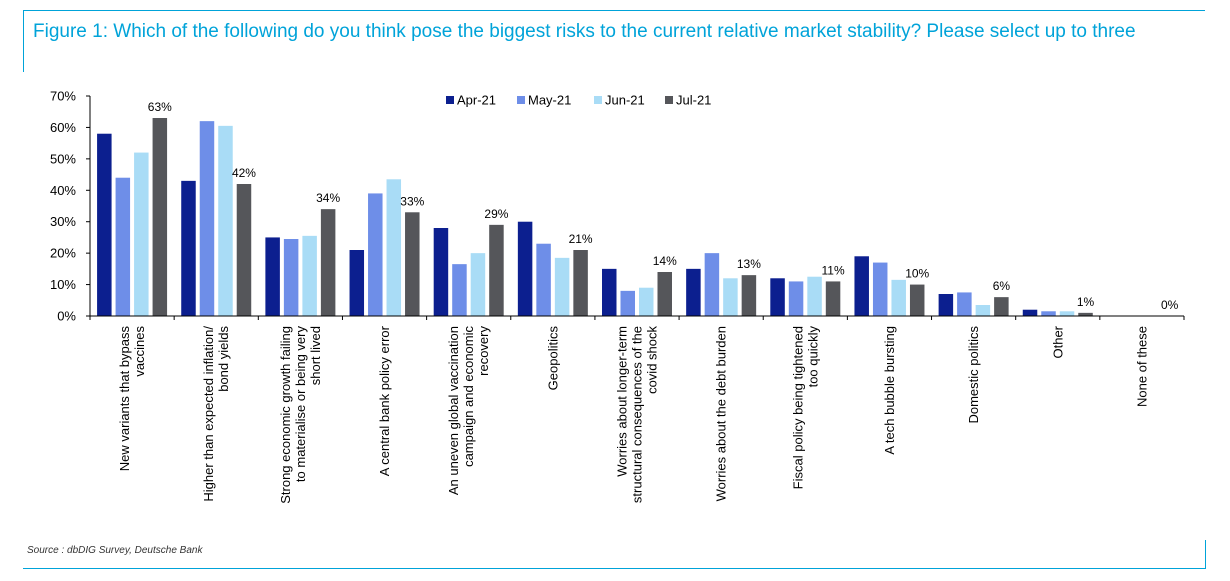 Image resolution: width=1230 pixels, height=581 pixels. I want to click on category-label-line: Geopolitics, so click(552, 358).